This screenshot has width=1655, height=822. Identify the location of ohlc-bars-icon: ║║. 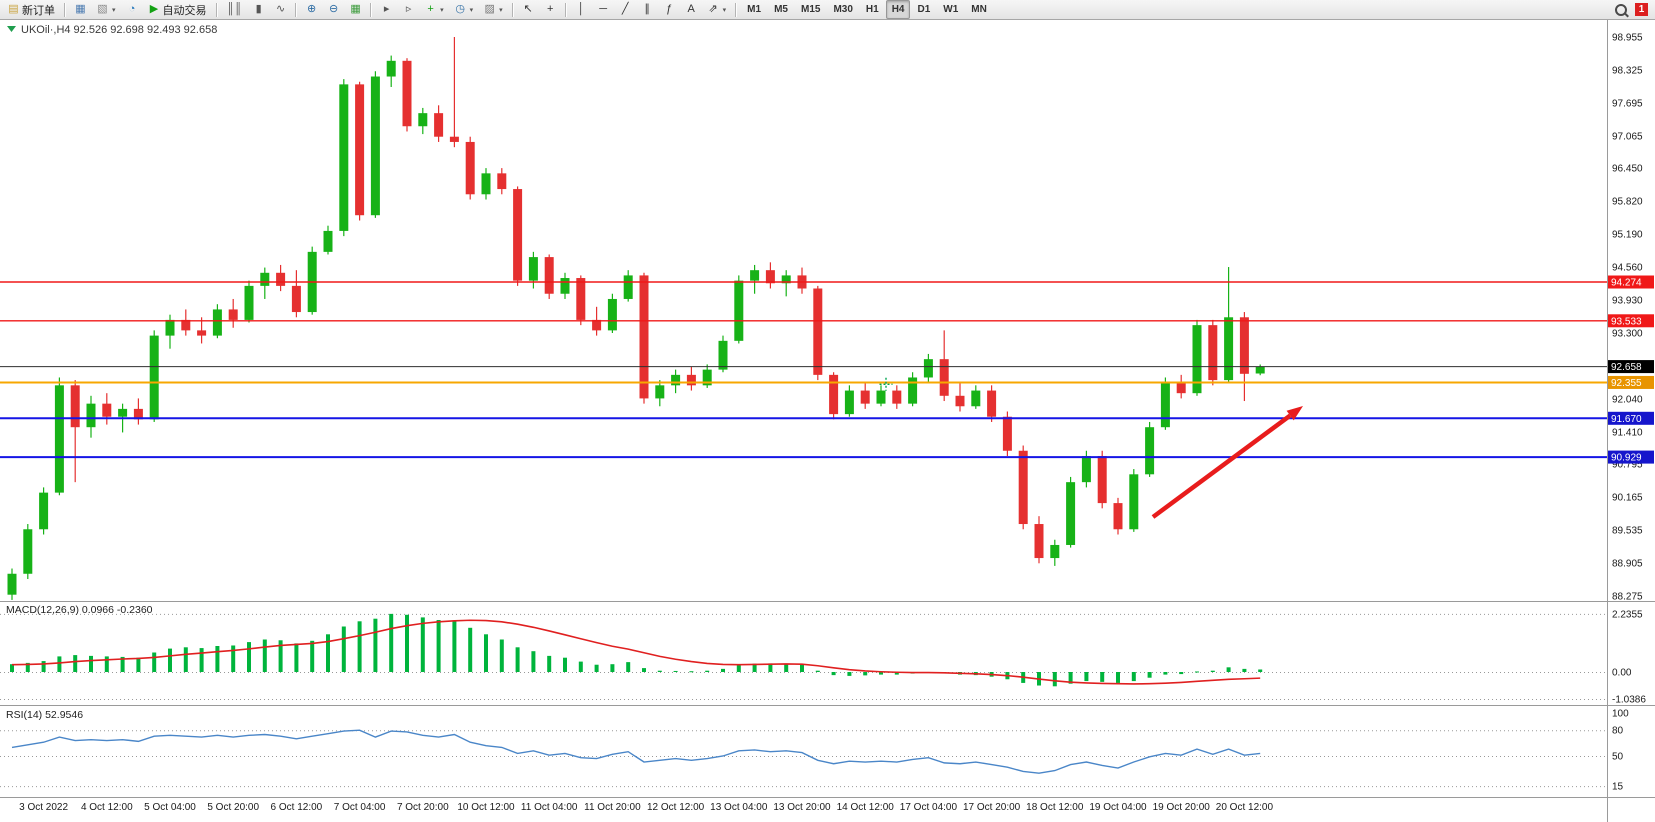
(234, 9).